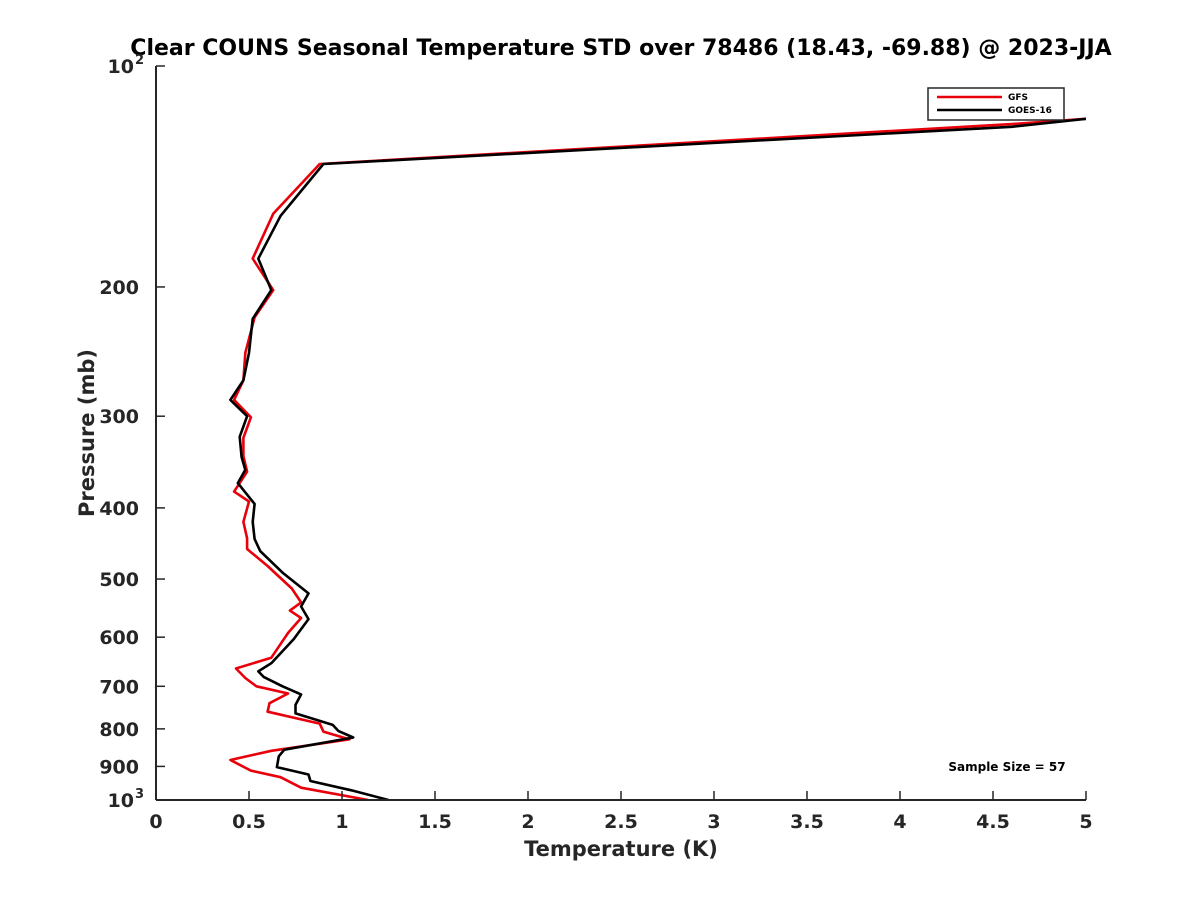  What do you see at coordinates (807, 822) in the screenshot?
I see `x-tick-label: 3.5` at bounding box center [807, 822].